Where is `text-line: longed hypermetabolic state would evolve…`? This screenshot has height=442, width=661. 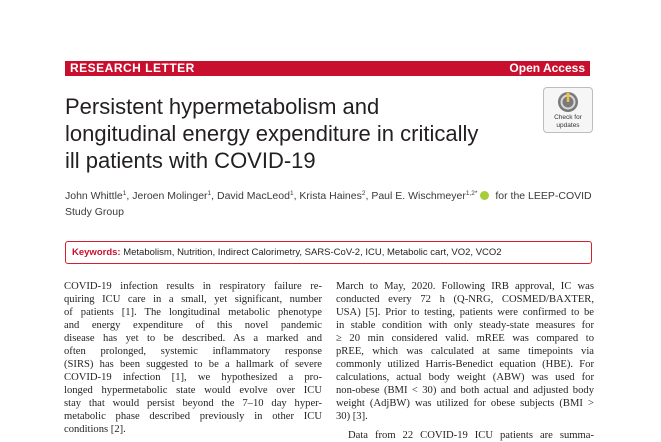
text-line: longed hypermetabolic state would evolve… is located at coordinates (193, 390).